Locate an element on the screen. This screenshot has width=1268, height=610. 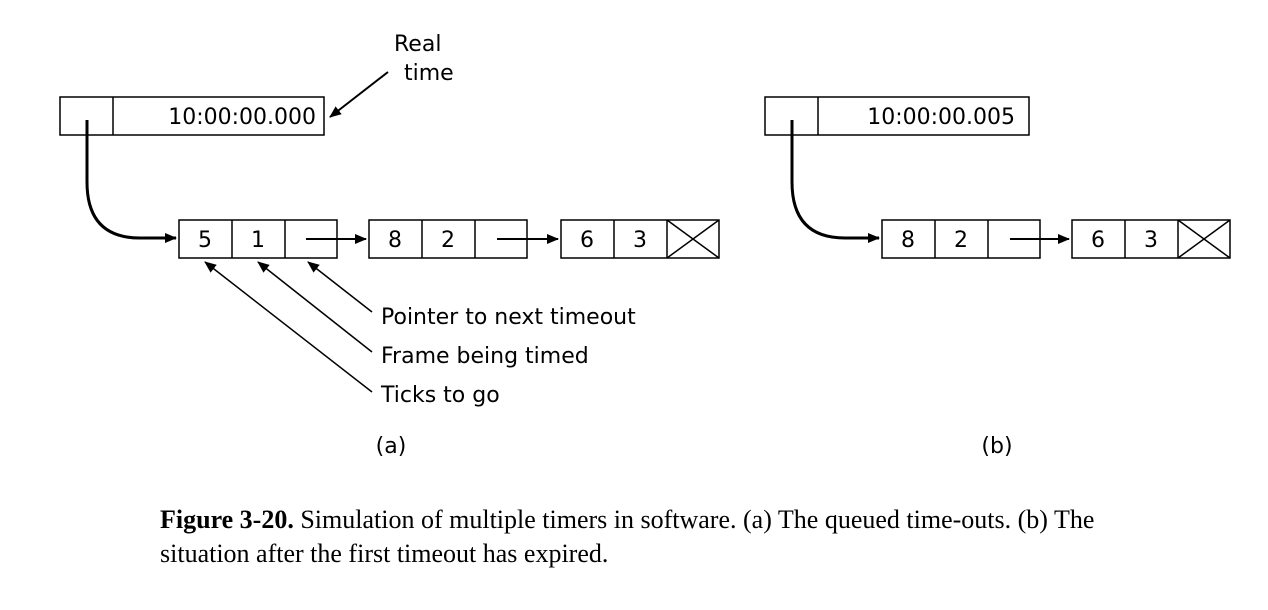
caption-label: Figure 3-20. is located at coordinates (227, 519).